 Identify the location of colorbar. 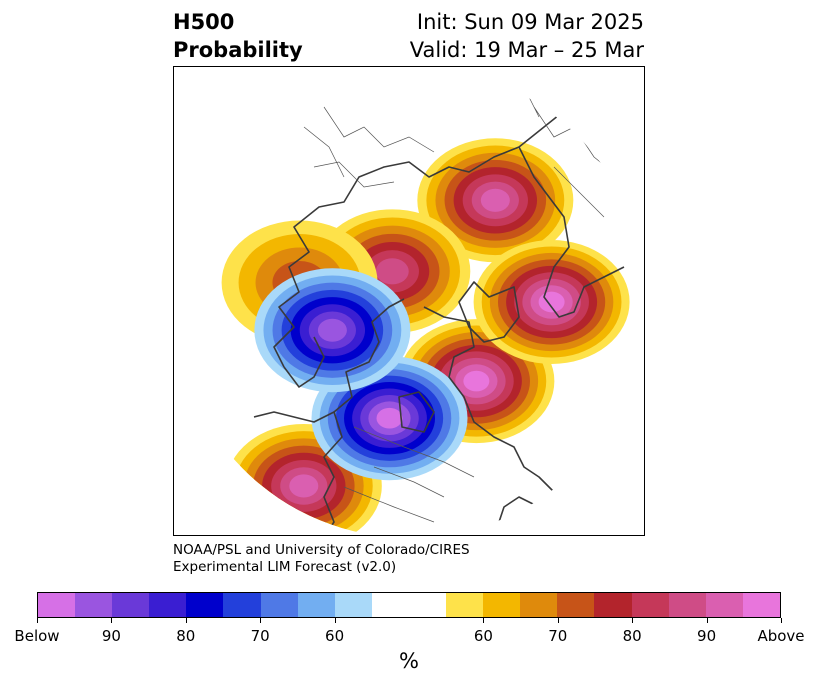
(409, 605).